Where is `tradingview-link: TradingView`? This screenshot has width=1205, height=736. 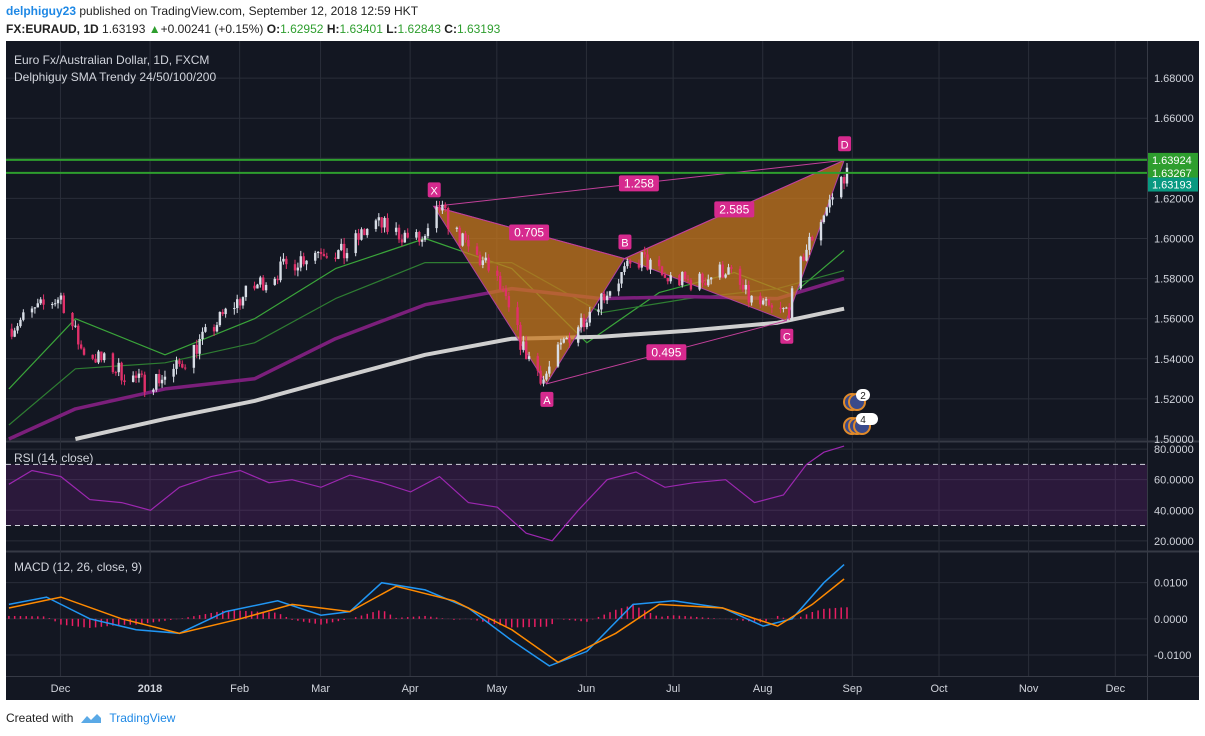
tradingview-link: TradingView is located at coordinates (142, 718).